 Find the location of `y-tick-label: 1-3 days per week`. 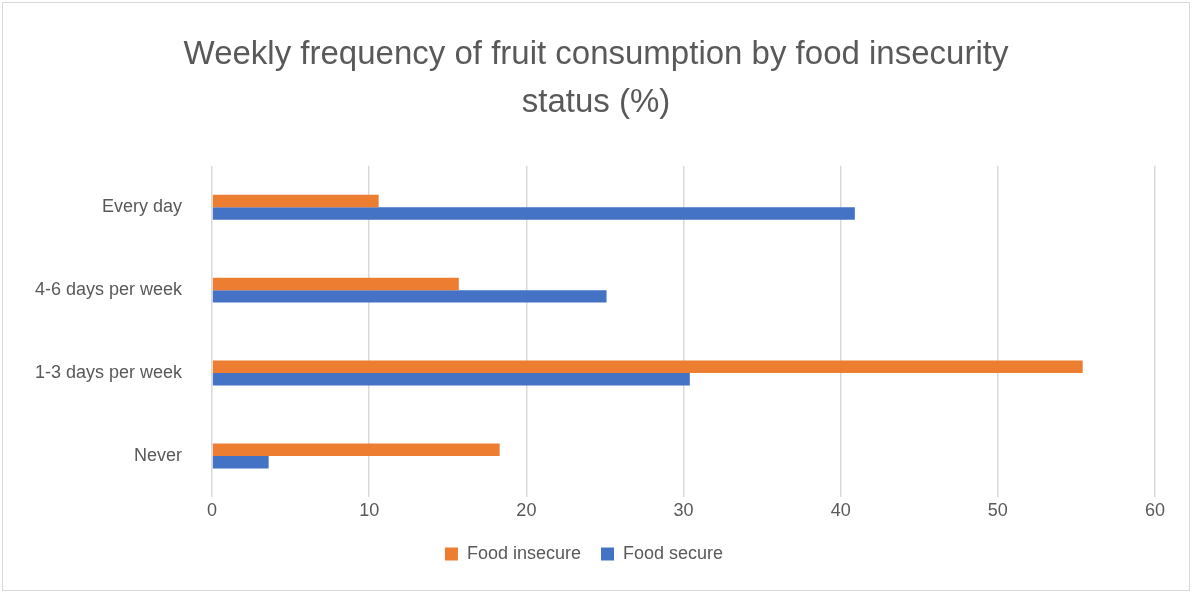

y-tick-label: 1-3 days per week is located at coordinates (109, 372).